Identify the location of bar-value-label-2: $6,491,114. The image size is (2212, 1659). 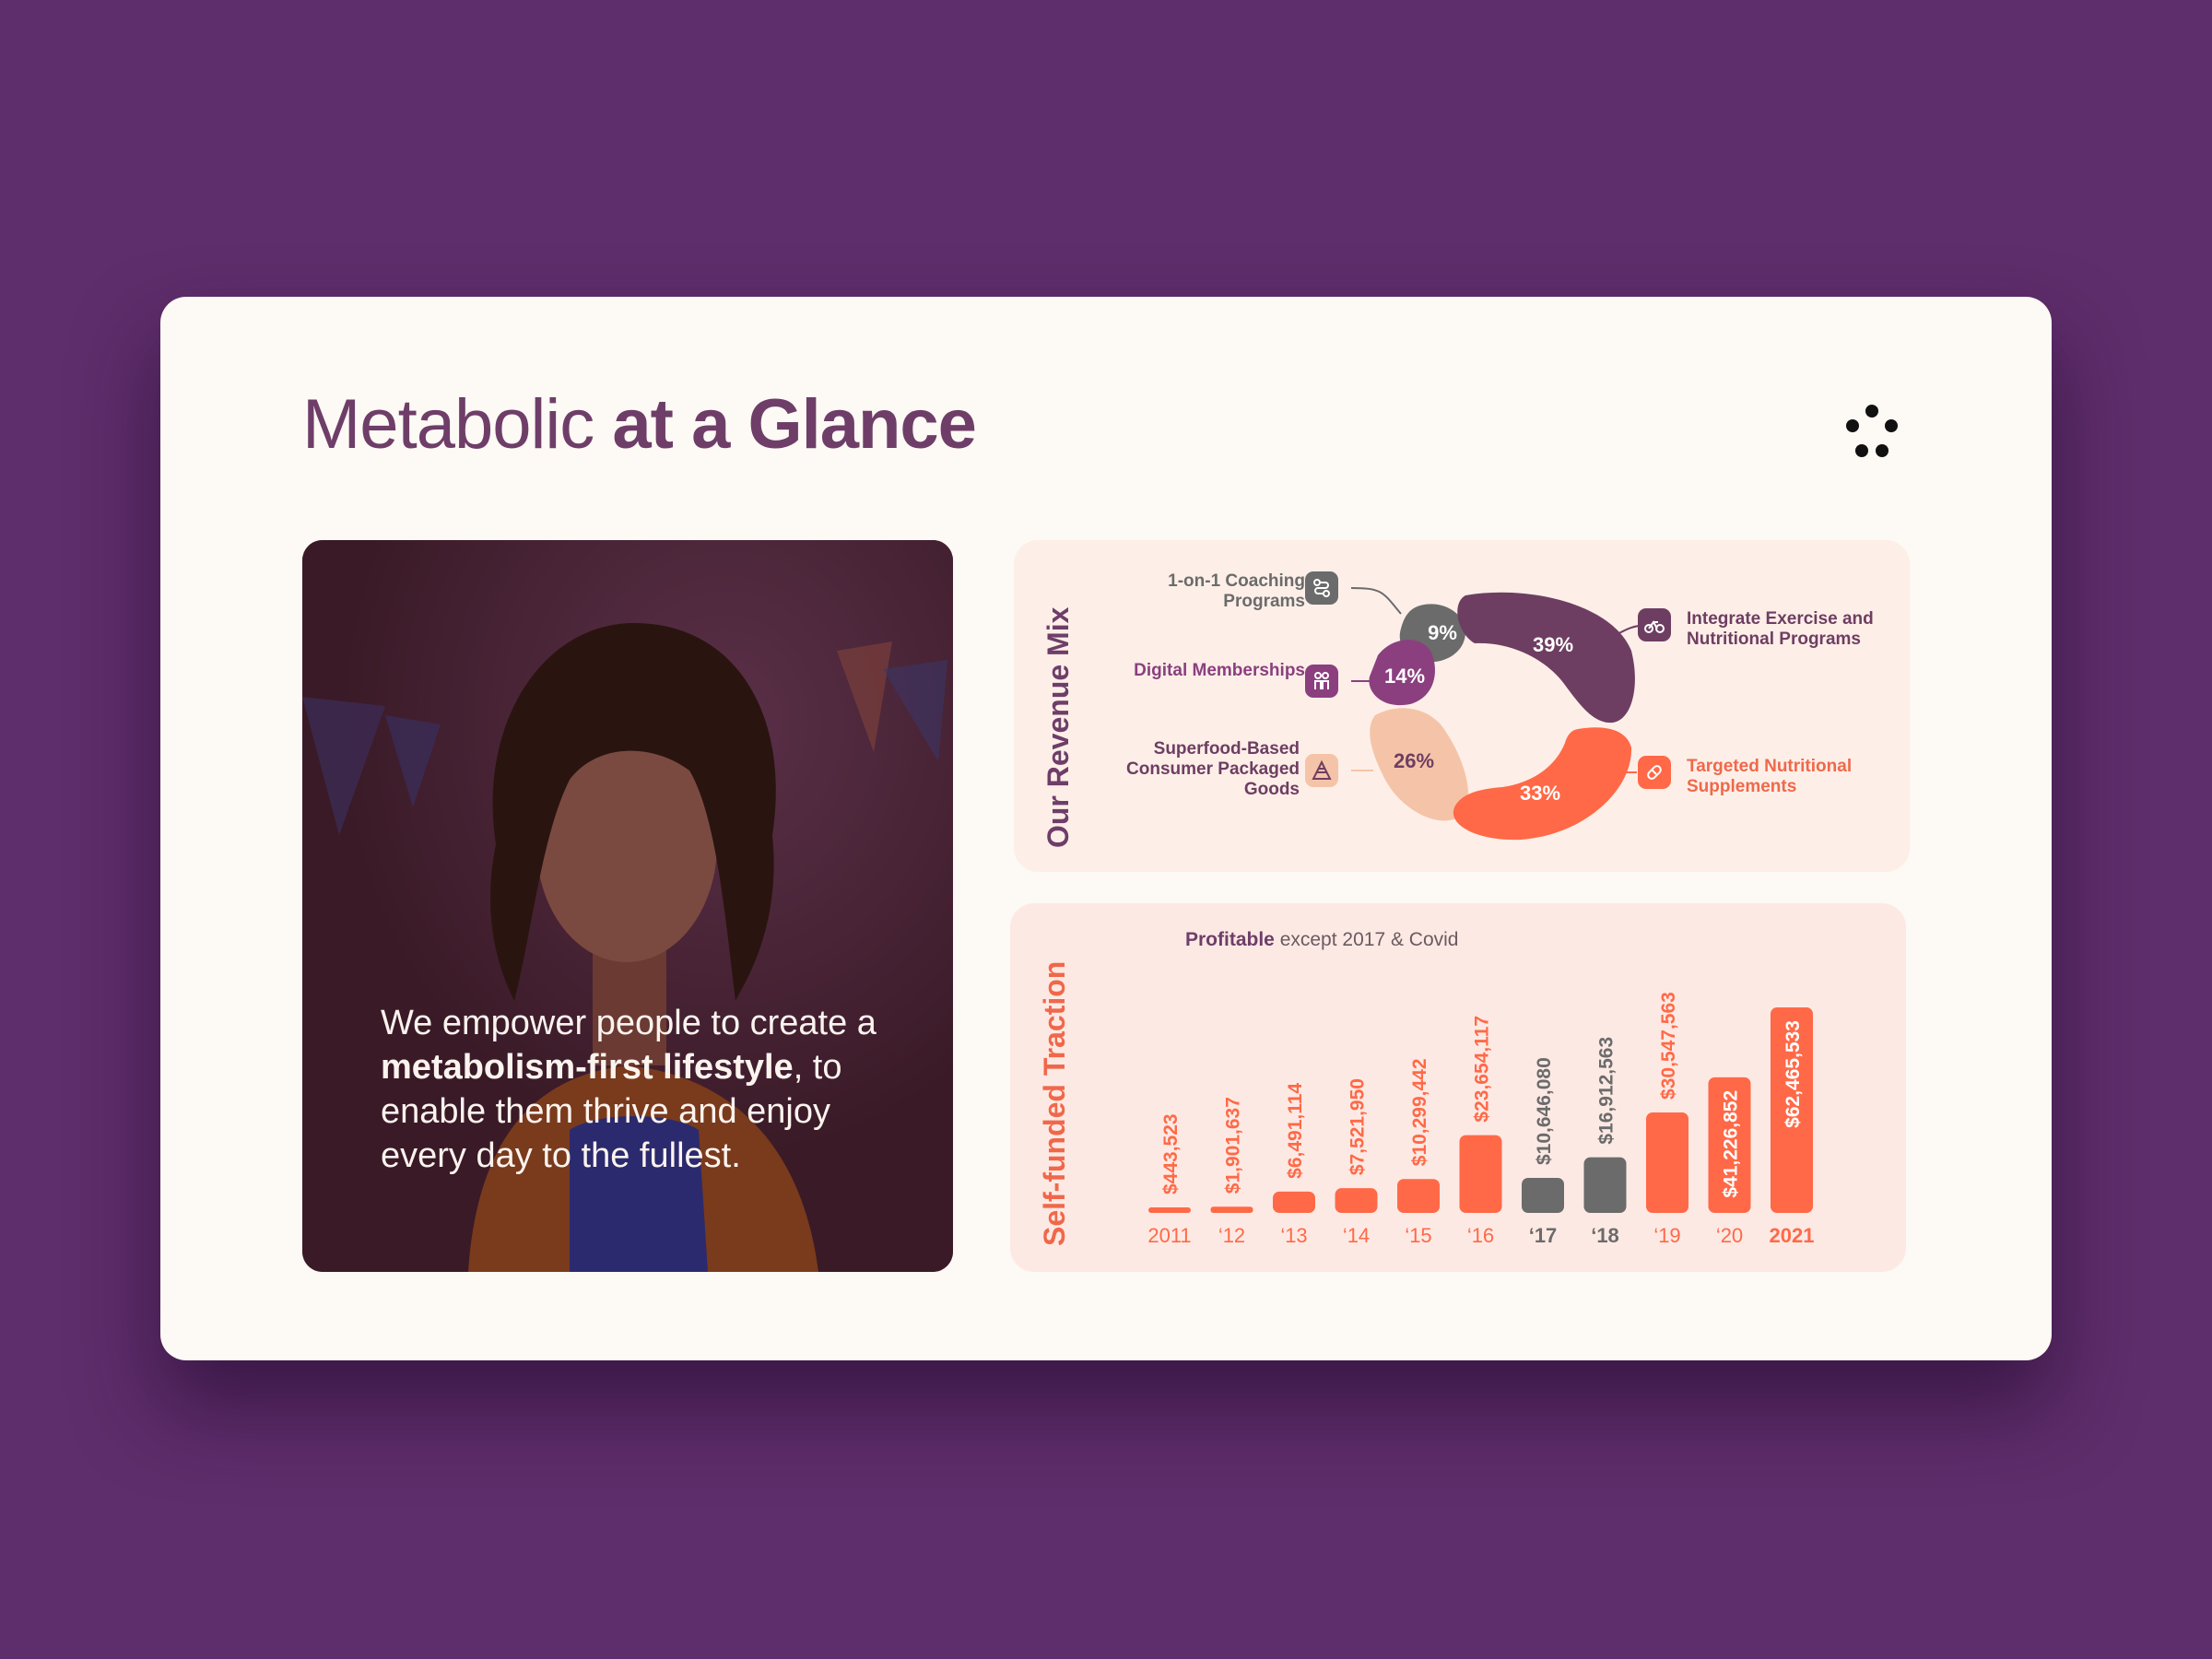
(1295, 1131).